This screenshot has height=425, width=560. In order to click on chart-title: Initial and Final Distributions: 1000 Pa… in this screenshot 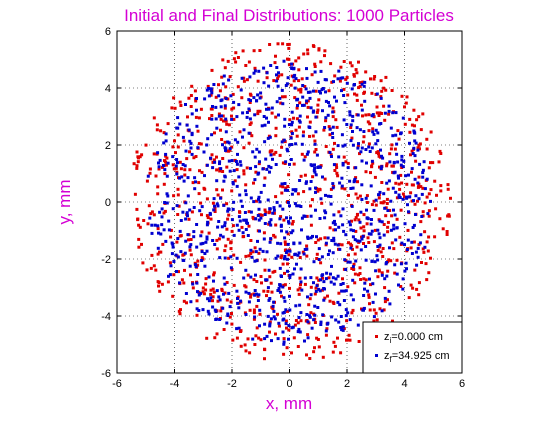, I will do `click(289, 15)`.